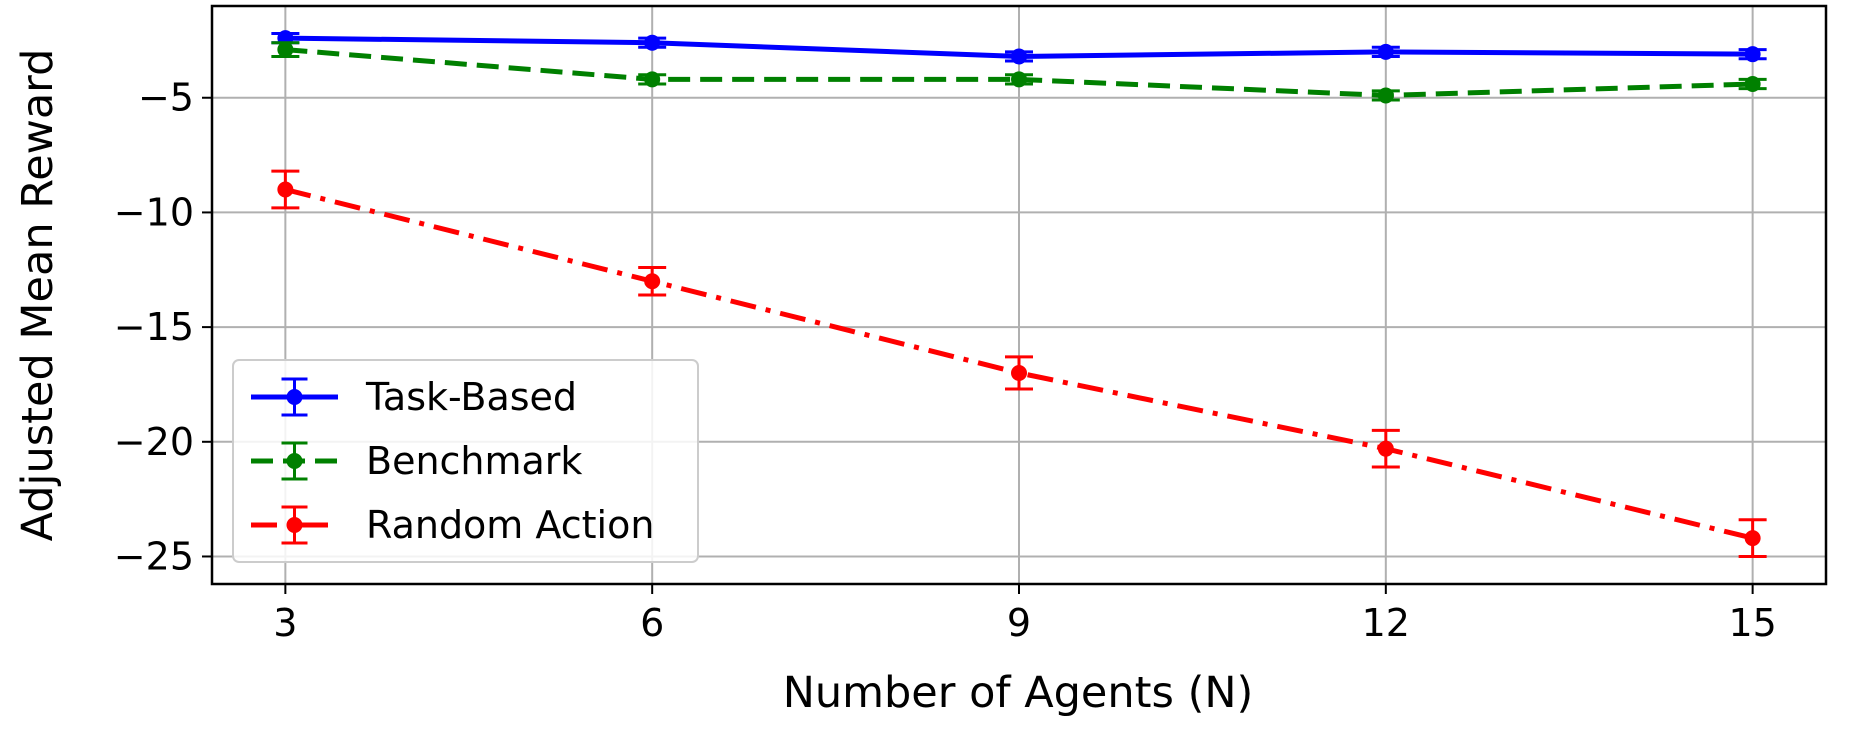 This screenshot has width=1869, height=749. Describe the element at coordinates (166, 98) in the screenshot. I see `y-tick-label: −5` at that location.